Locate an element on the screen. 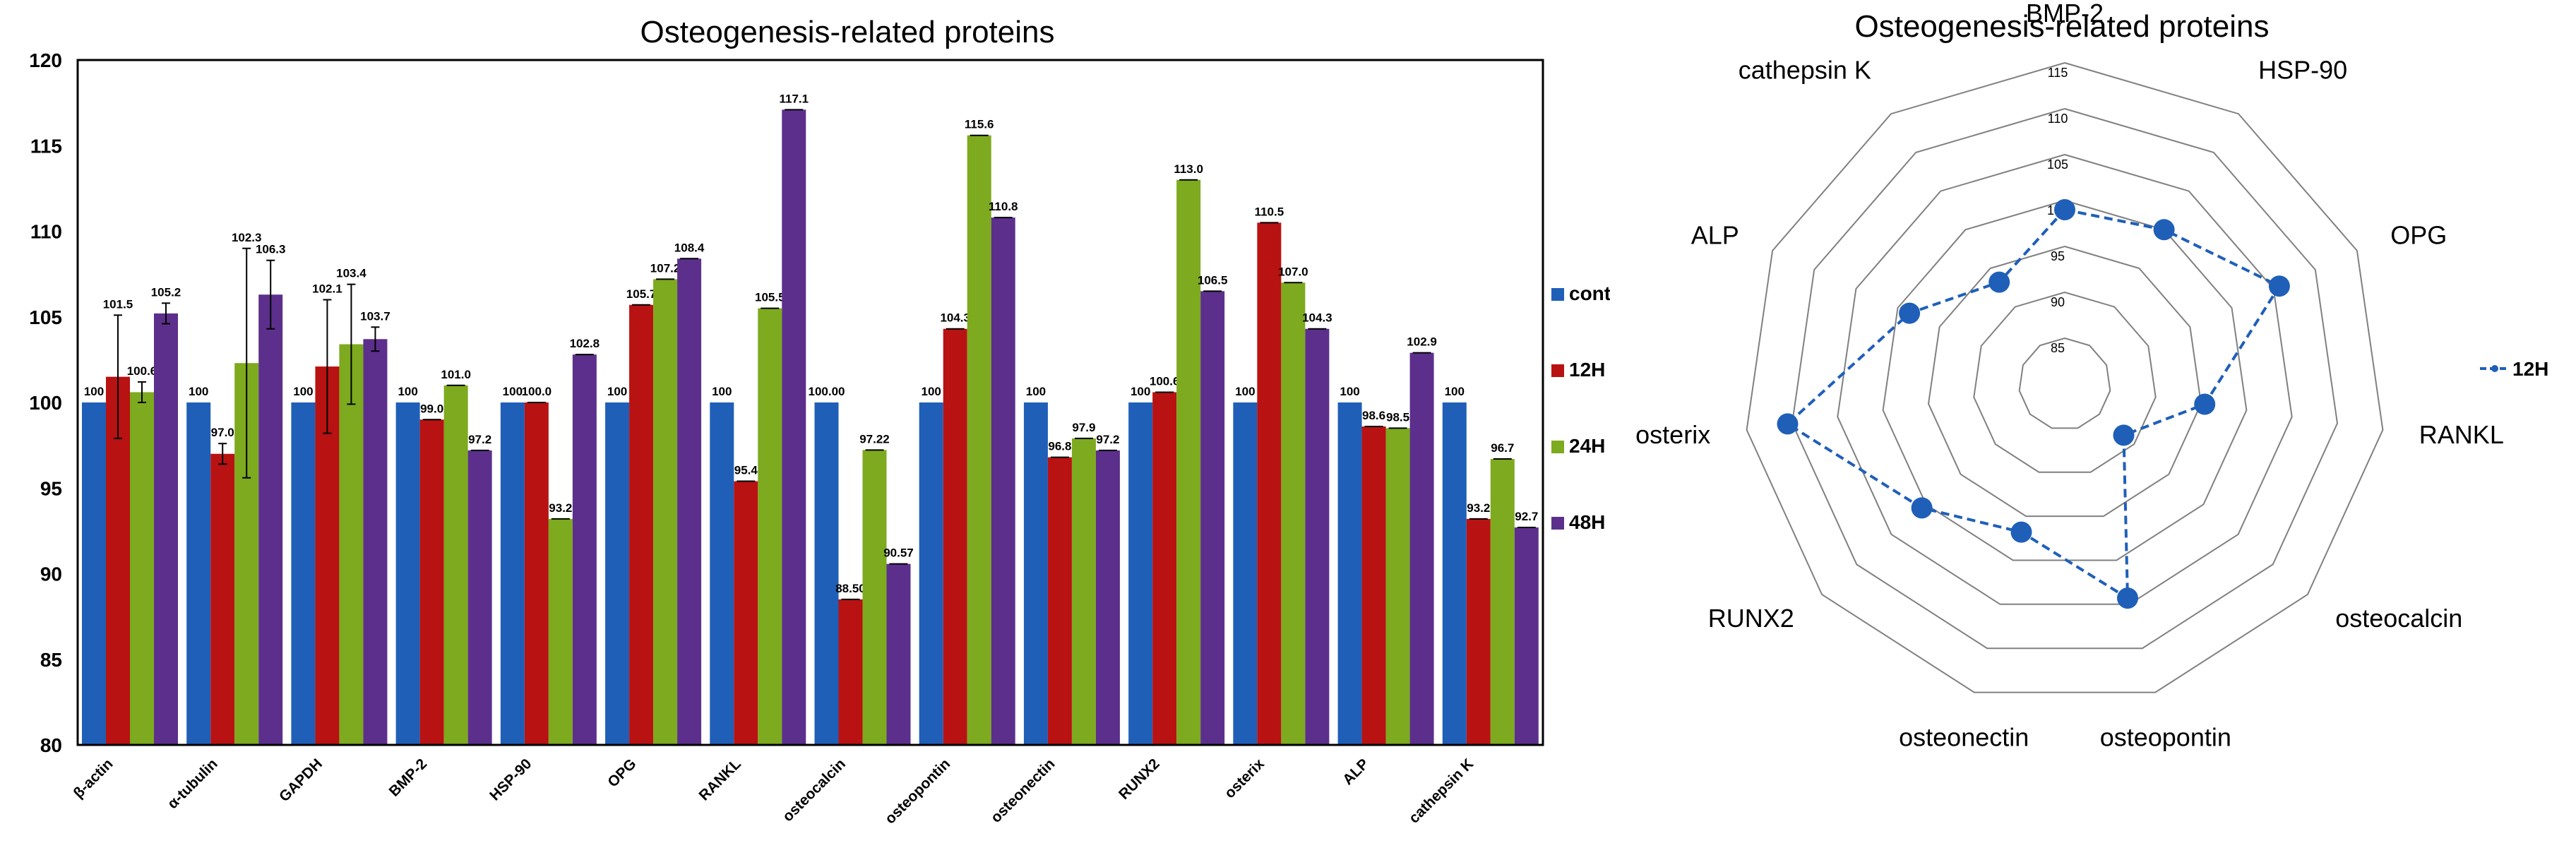 The height and width of the screenshot is (860, 2576). data-label: 106.3 is located at coordinates (271, 250).